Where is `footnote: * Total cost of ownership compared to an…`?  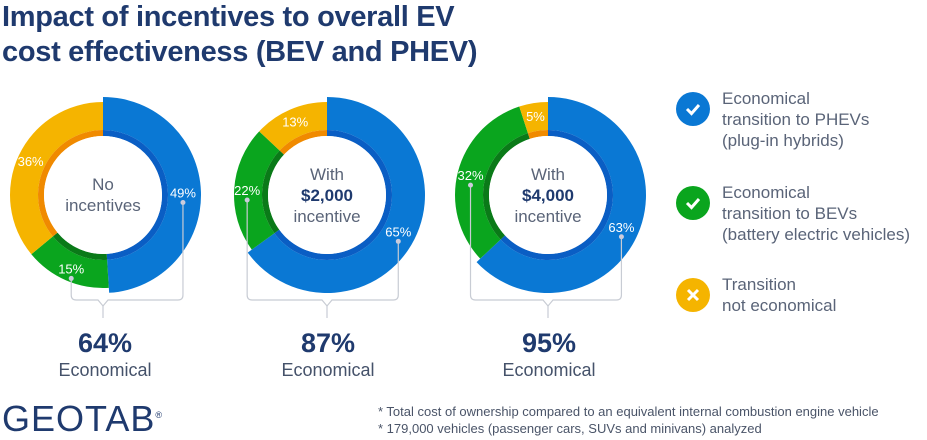 footnote: * Total cost of ownership compared to an… is located at coordinates (628, 411).